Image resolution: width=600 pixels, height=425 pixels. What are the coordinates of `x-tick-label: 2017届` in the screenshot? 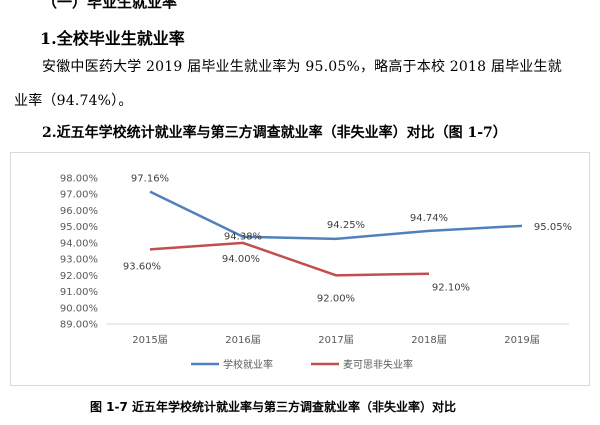 It's located at (335, 340).